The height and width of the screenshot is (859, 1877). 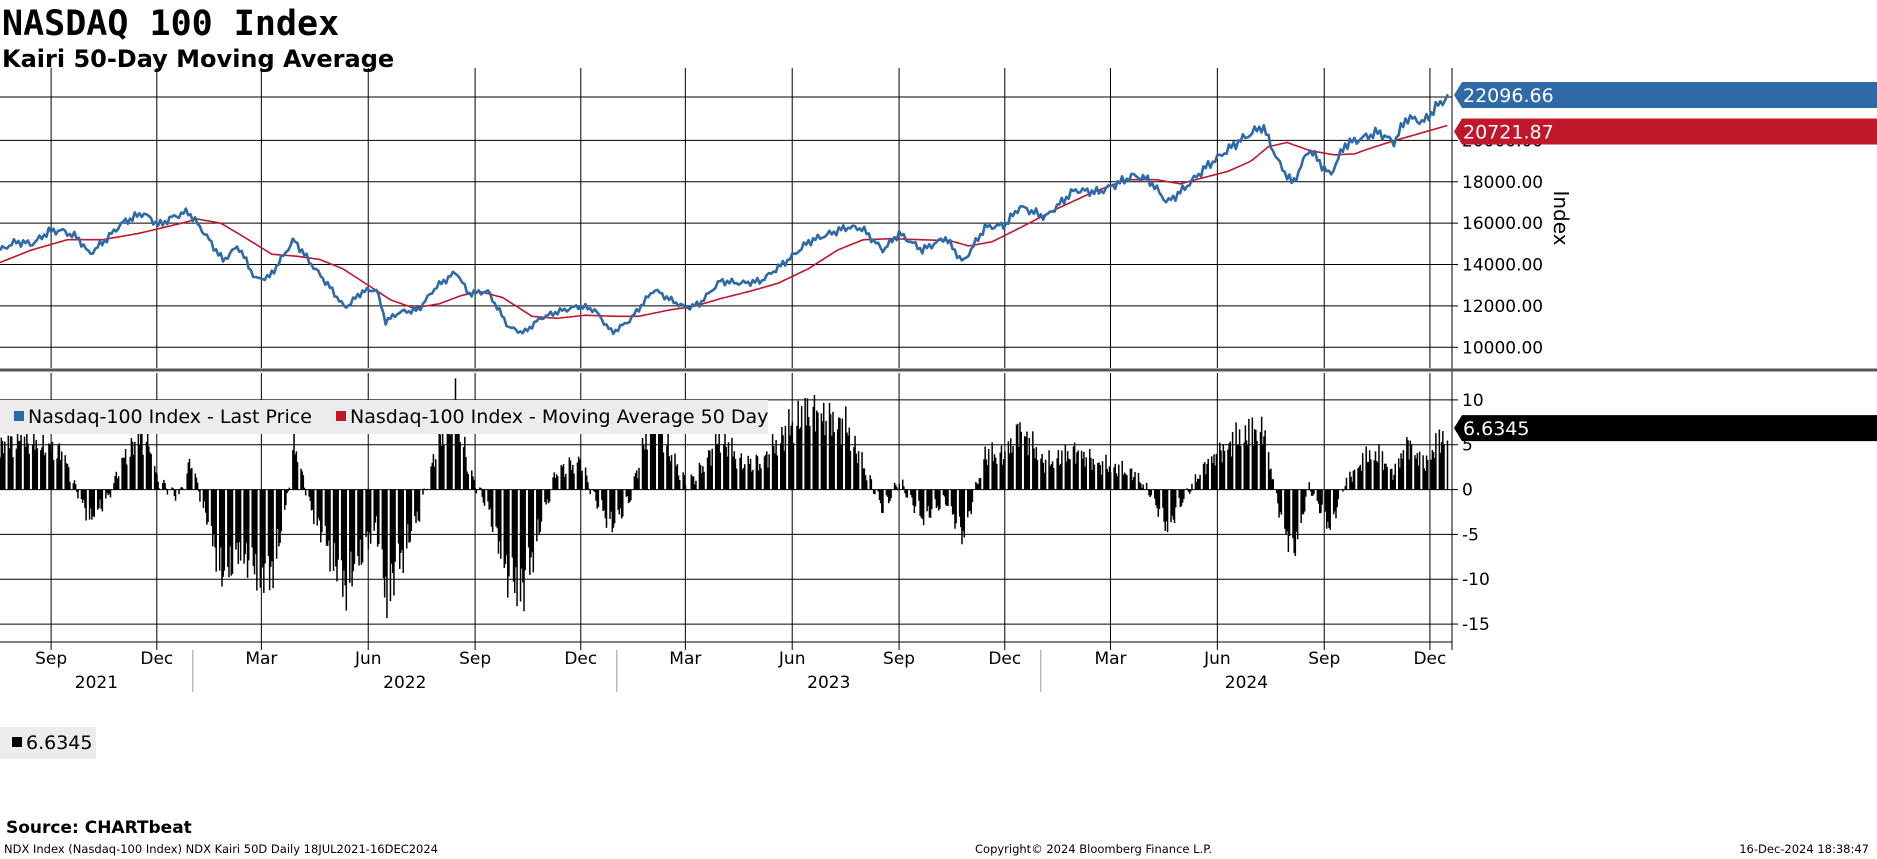 What do you see at coordinates (1324, 659) in the screenshot?
I see `x-month-tick-label: Sep` at bounding box center [1324, 659].